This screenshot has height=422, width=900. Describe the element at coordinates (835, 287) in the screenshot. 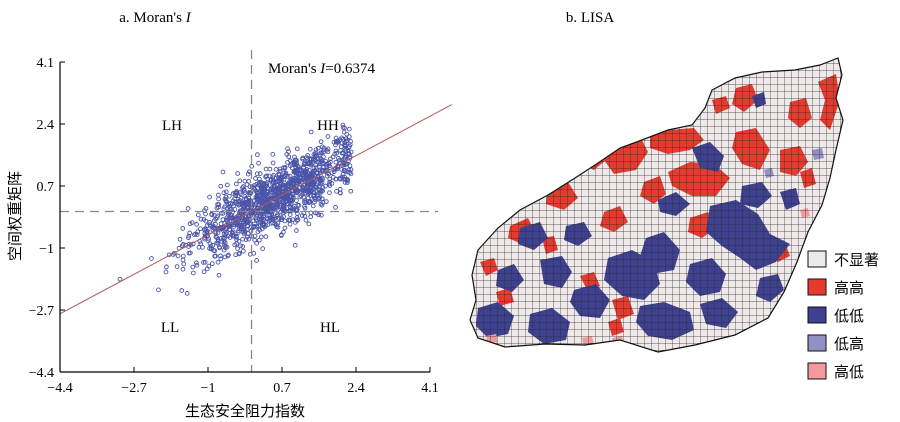

I see `legend-item-high-high: 高高` at that location.